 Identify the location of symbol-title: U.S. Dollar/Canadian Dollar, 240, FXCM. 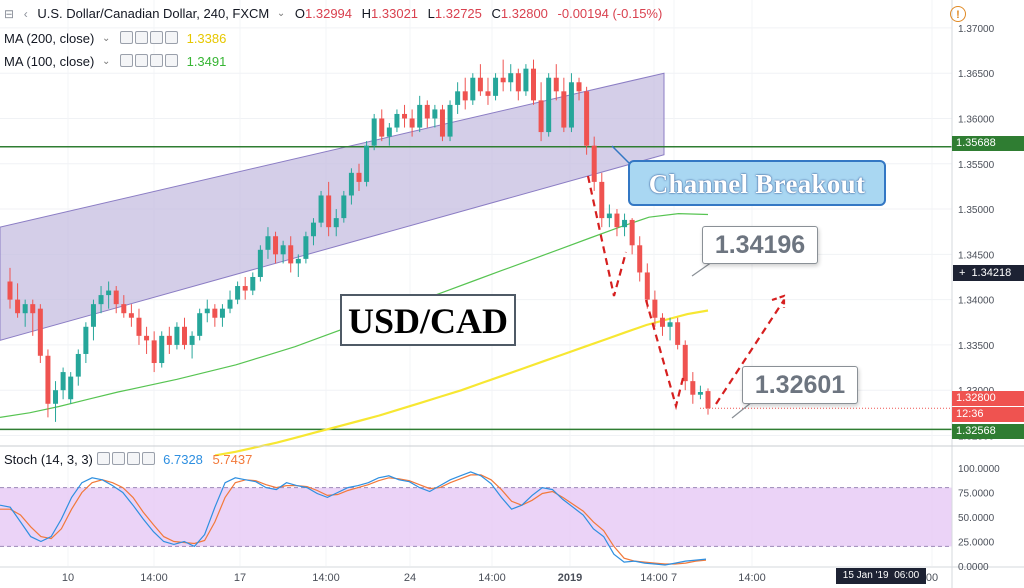
(153, 14).